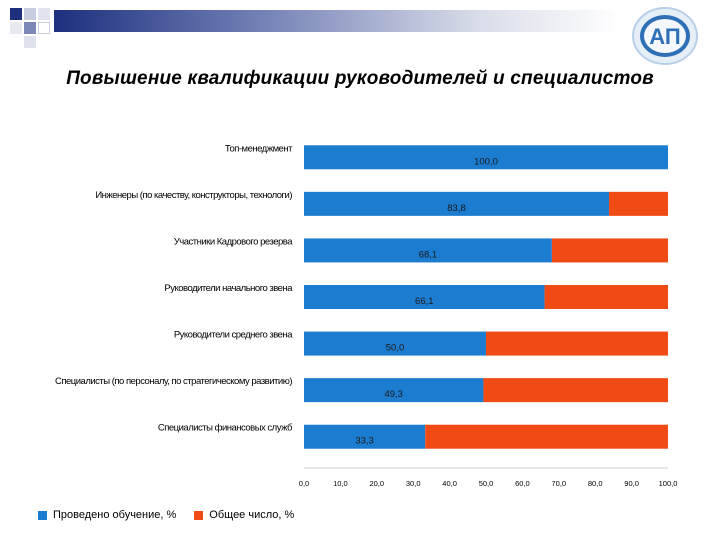  Describe the element at coordinates (376, 483) in the screenshot. I see `x-tick-label-2: 20,0` at that location.